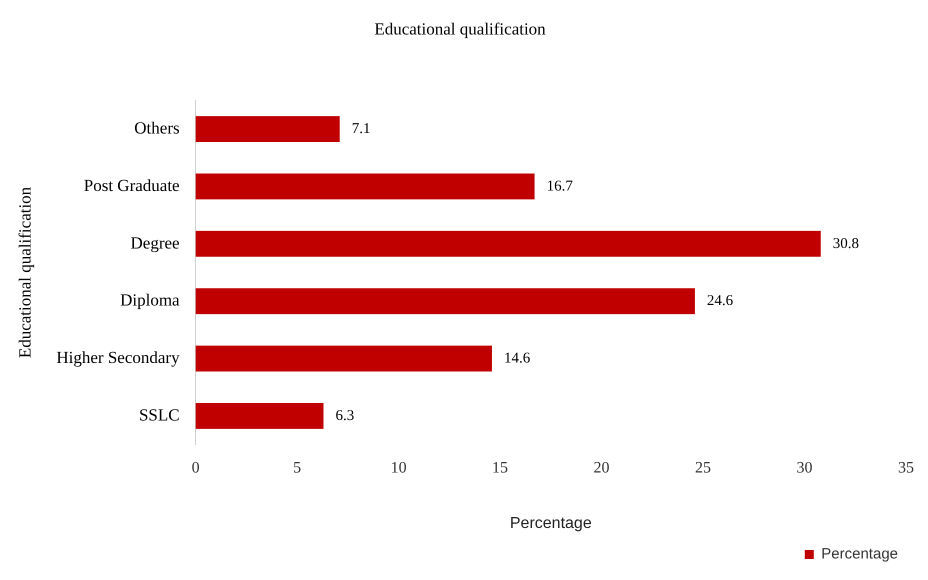  Describe the element at coordinates (551, 523) in the screenshot. I see `x-axis-title: Percentage` at that location.